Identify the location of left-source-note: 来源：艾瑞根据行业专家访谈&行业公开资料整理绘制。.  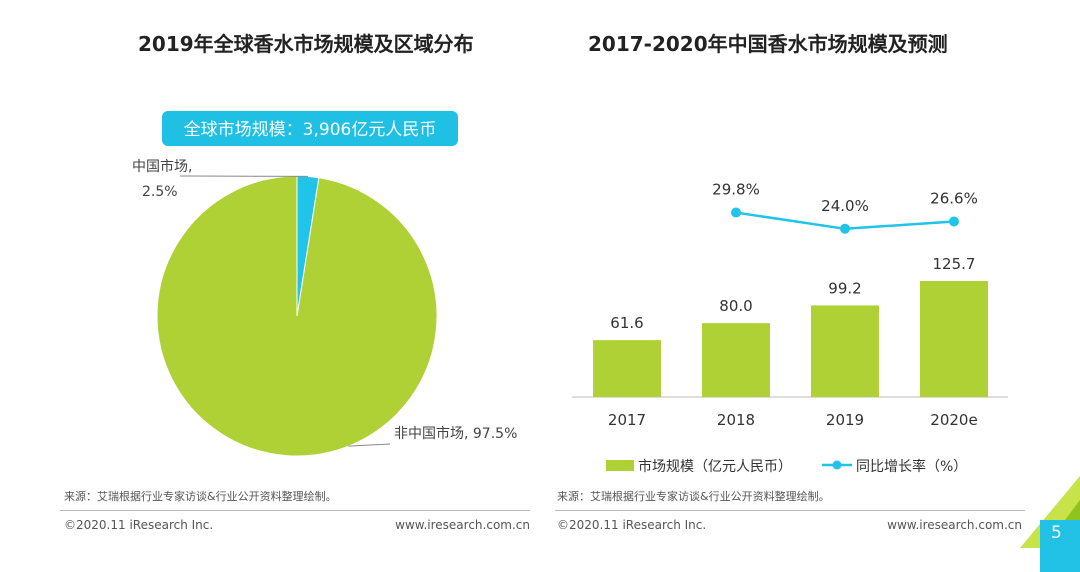
(200, 496).